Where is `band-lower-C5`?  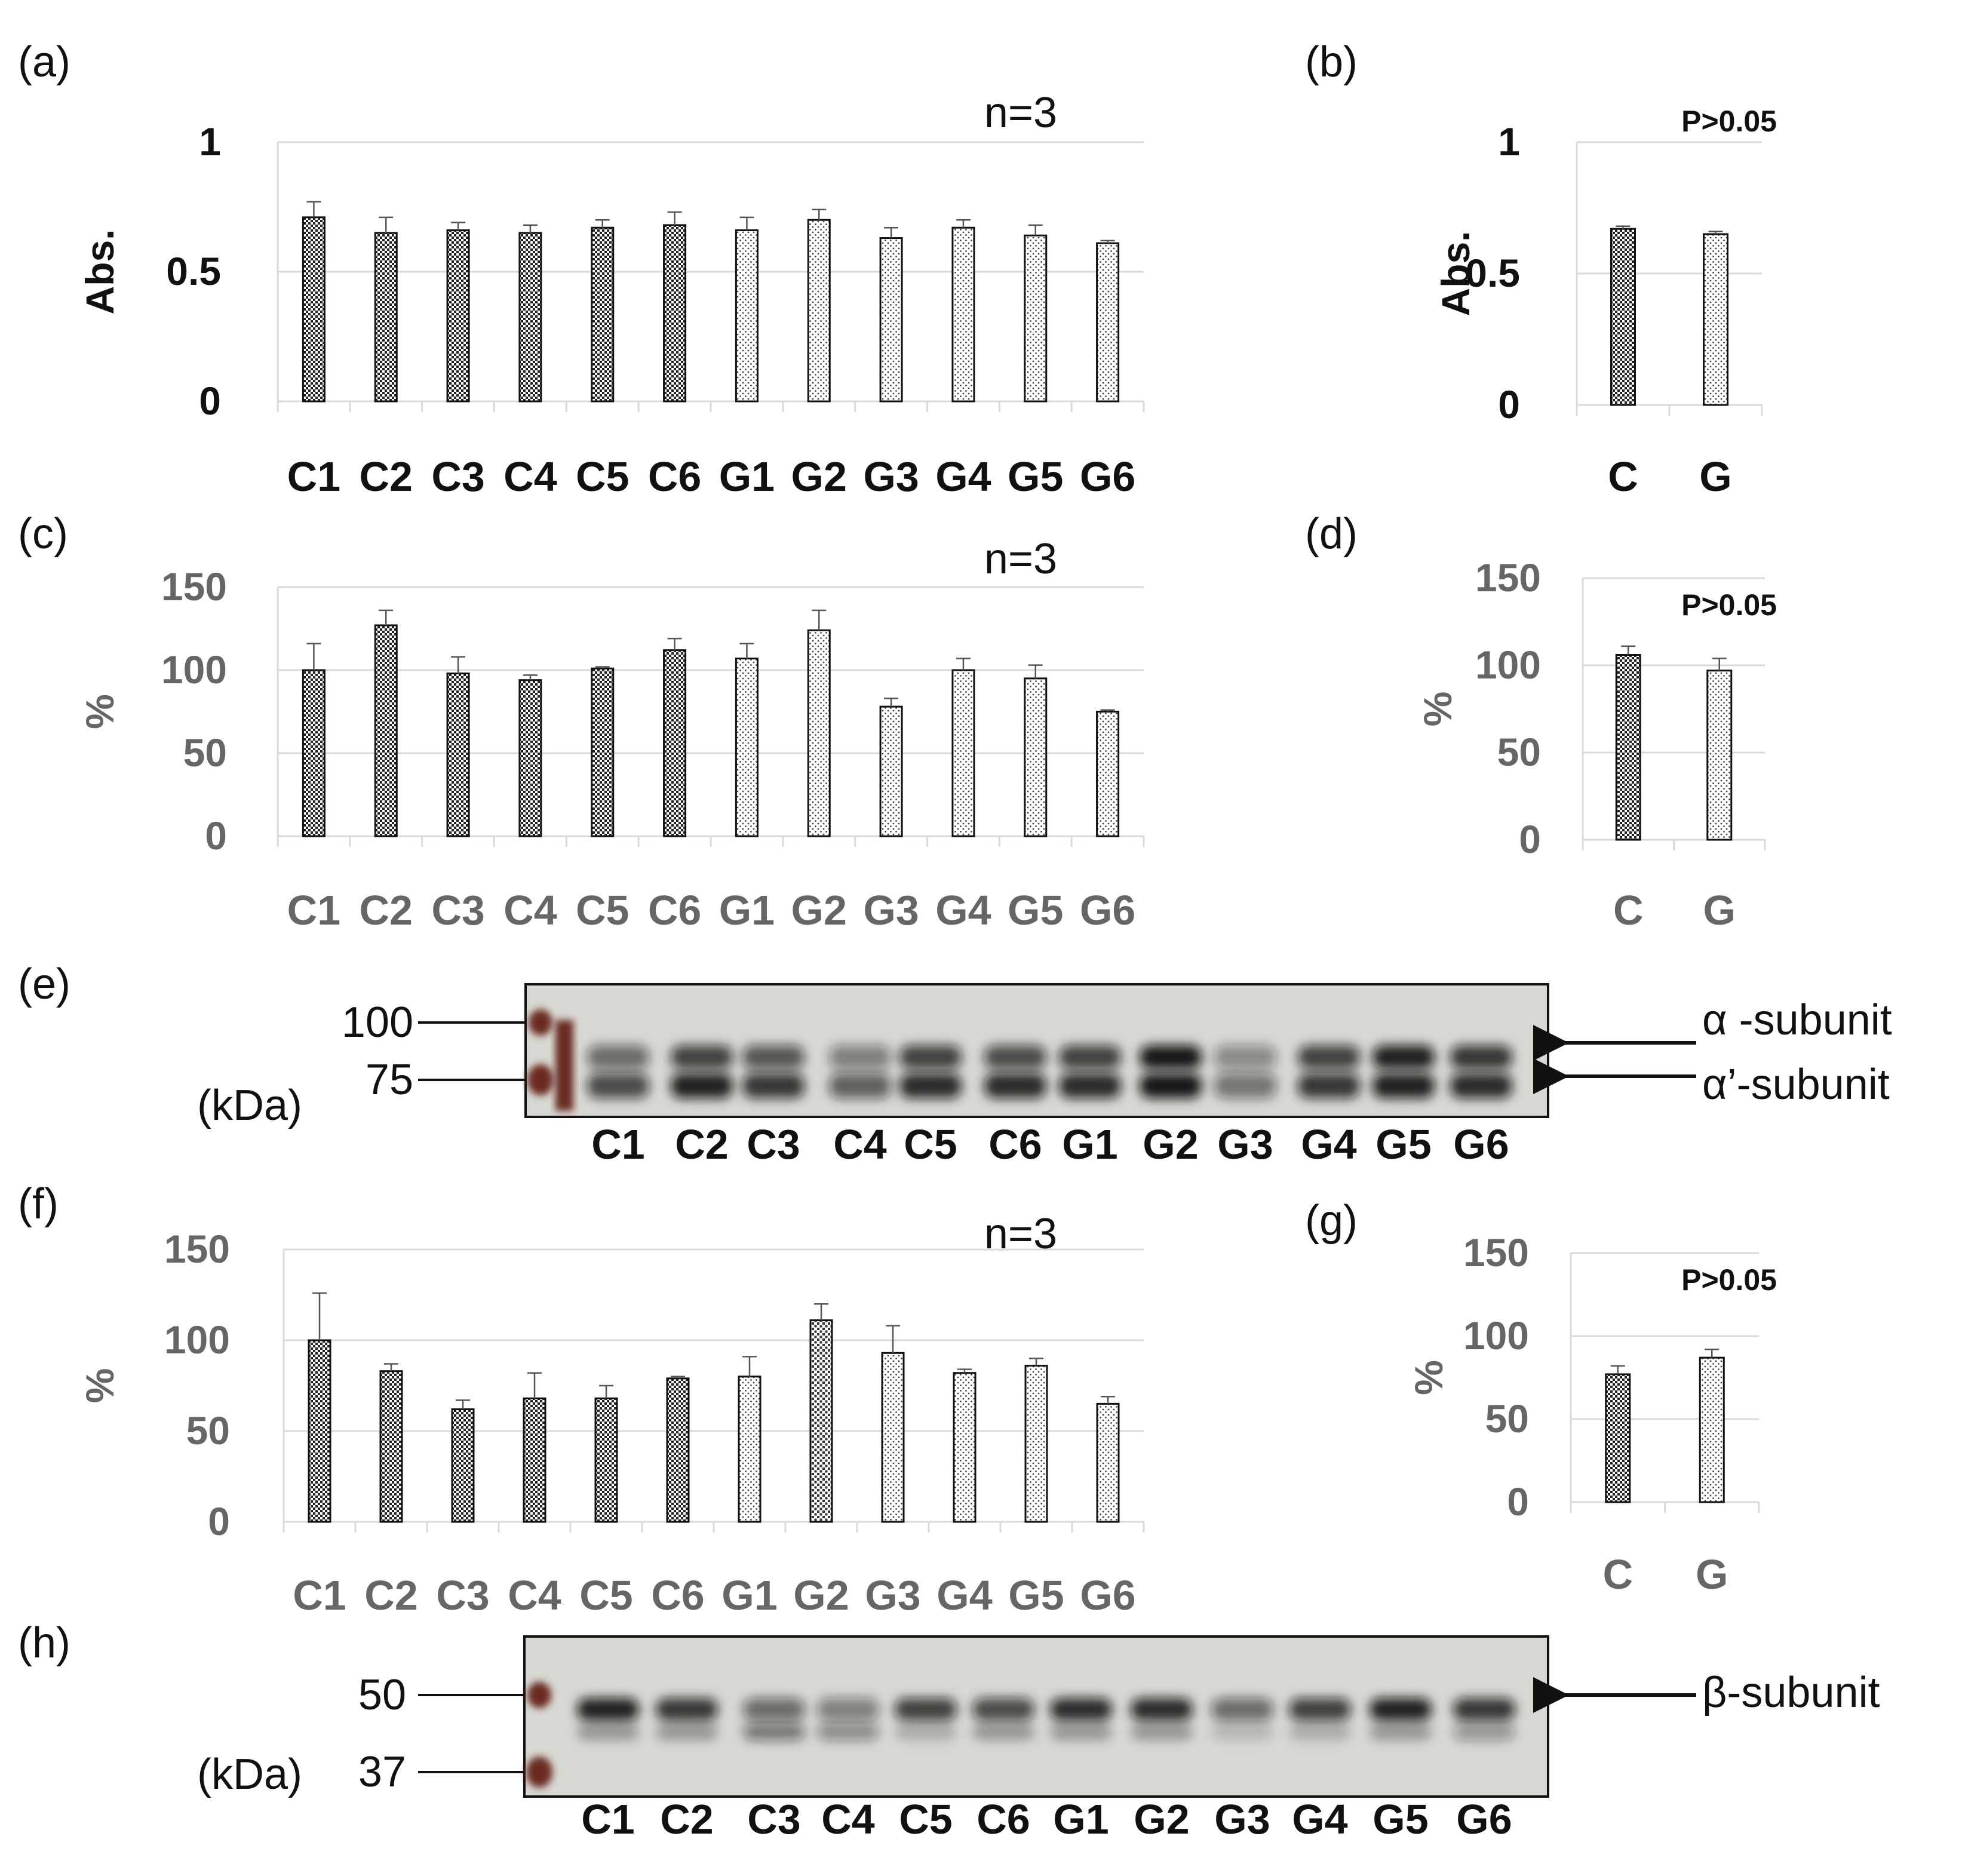 band-lower-C5 is located at coordinates (930, 1085).